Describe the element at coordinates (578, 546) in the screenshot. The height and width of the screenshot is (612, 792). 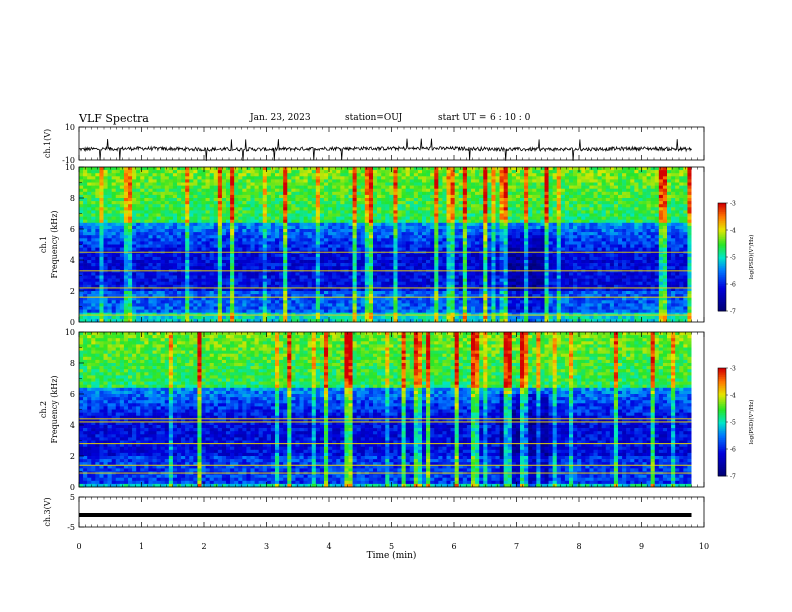
I see `time-tick-label: 8` at that location.